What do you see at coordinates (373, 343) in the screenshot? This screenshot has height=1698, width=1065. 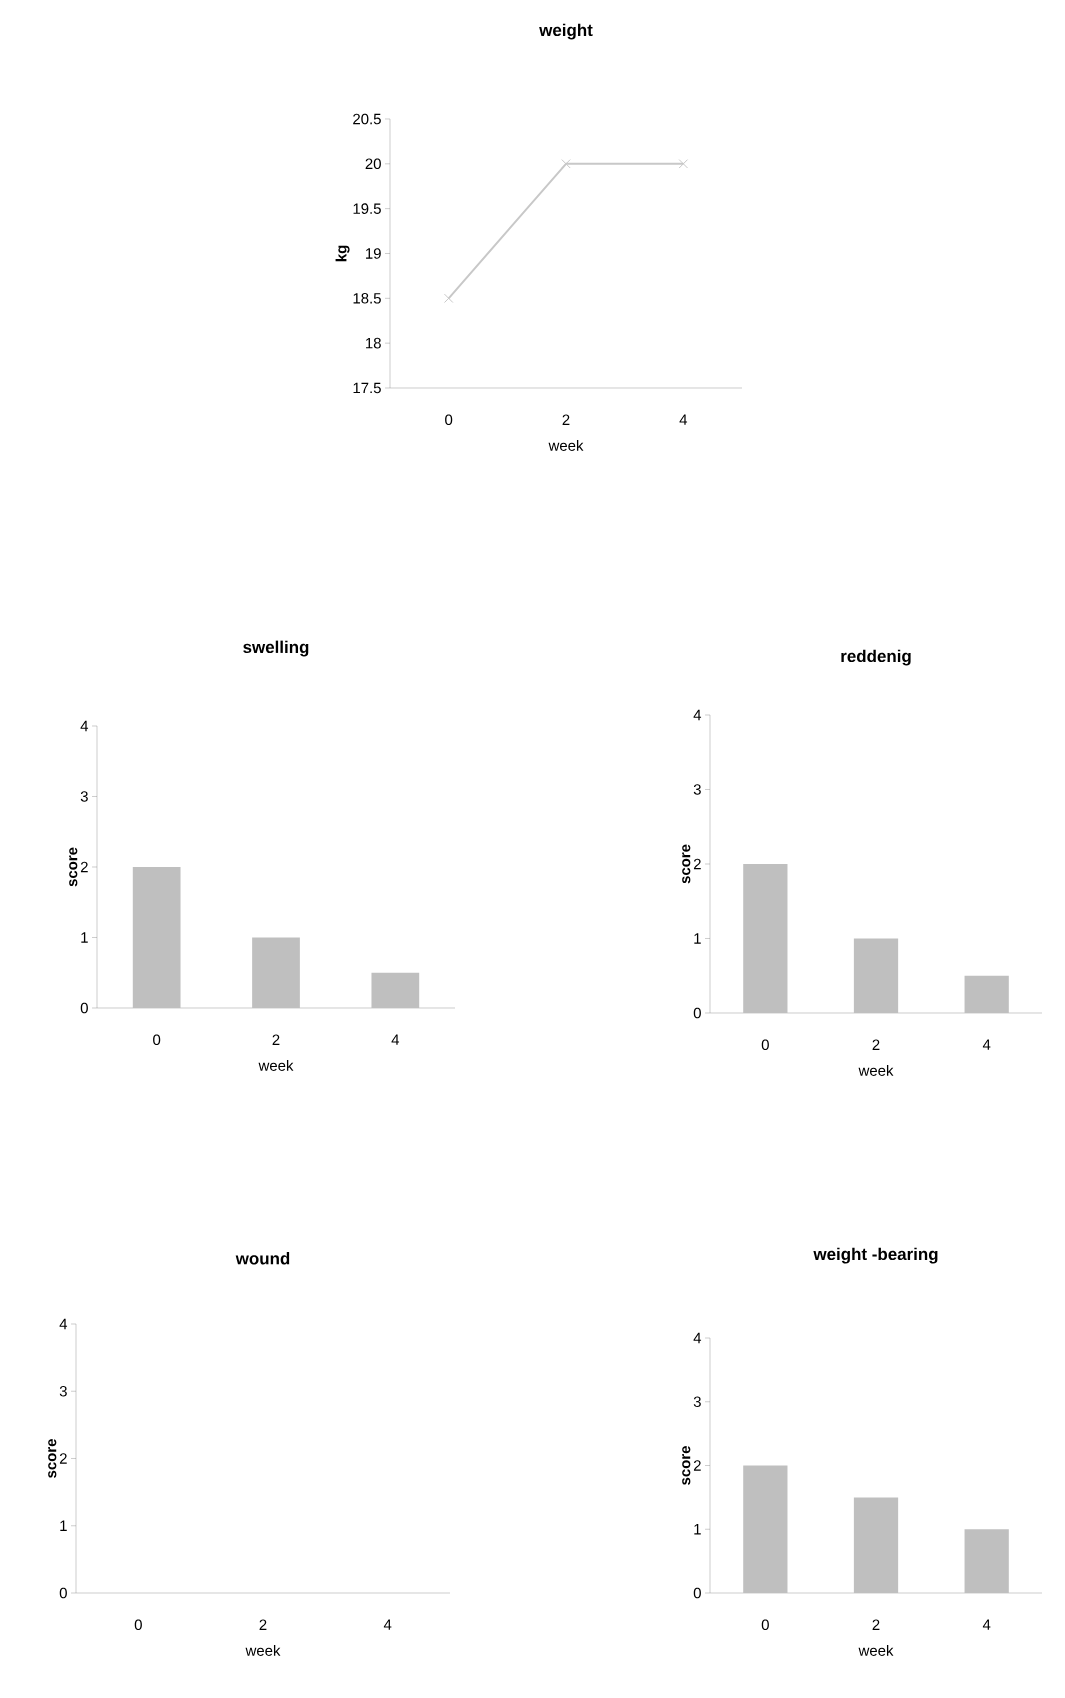 I see `y-tick-label: 18` at bounding box center [373, 343].